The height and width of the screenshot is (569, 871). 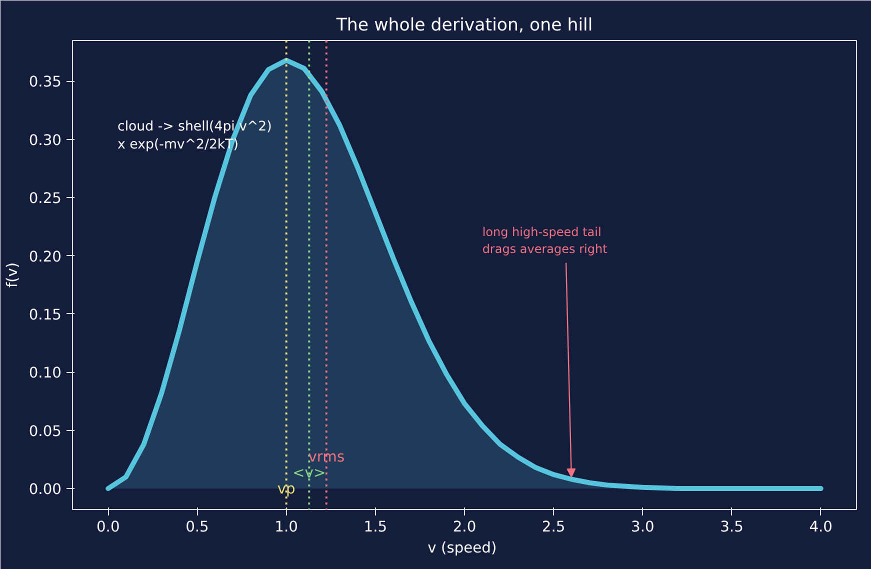 What do you see at coordinates (464, 527) in the screenshot?
I see `x-tick-label: 2.0` at bounding box center [464, 527].